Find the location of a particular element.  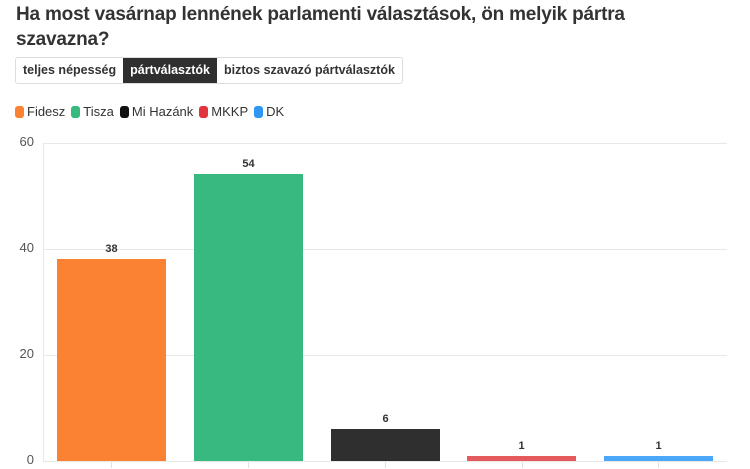

bar-tisza is located at coordinates (248, 317).